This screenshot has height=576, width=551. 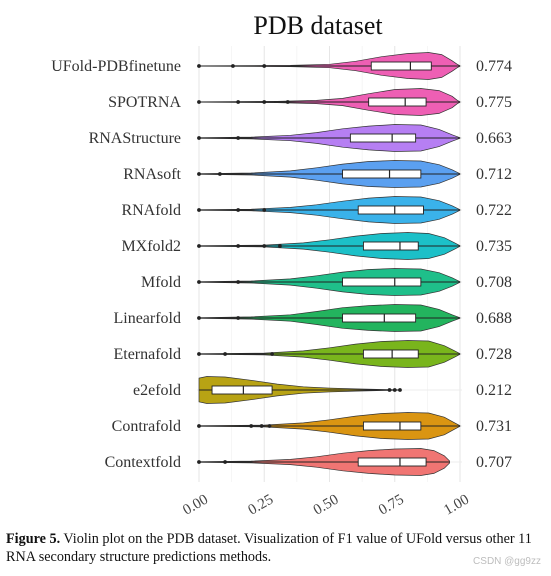 What do you see at coordinates (494, 354) in the screenshot?
I see `mean-value-label: 0.728` at bounding box center [494, 354].